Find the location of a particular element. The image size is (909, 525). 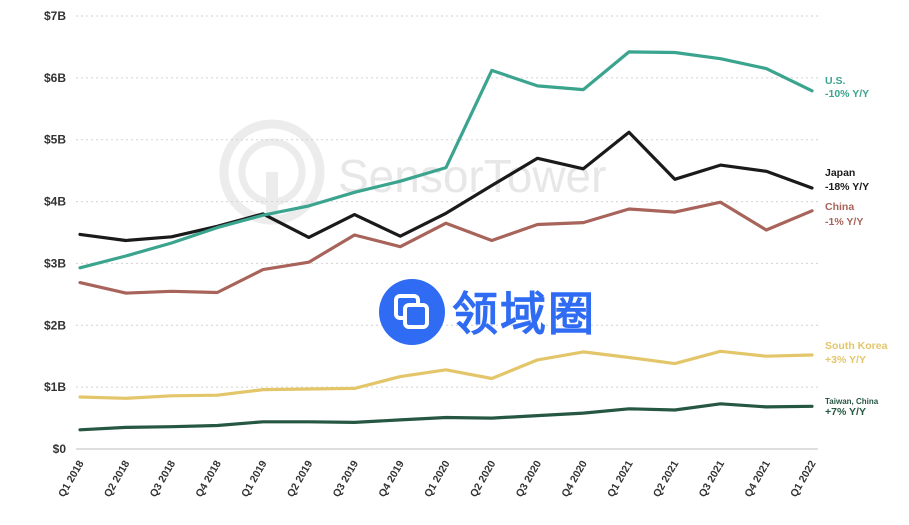

x-tick-label: Q4 2018 is located at coordinates (208, 478).